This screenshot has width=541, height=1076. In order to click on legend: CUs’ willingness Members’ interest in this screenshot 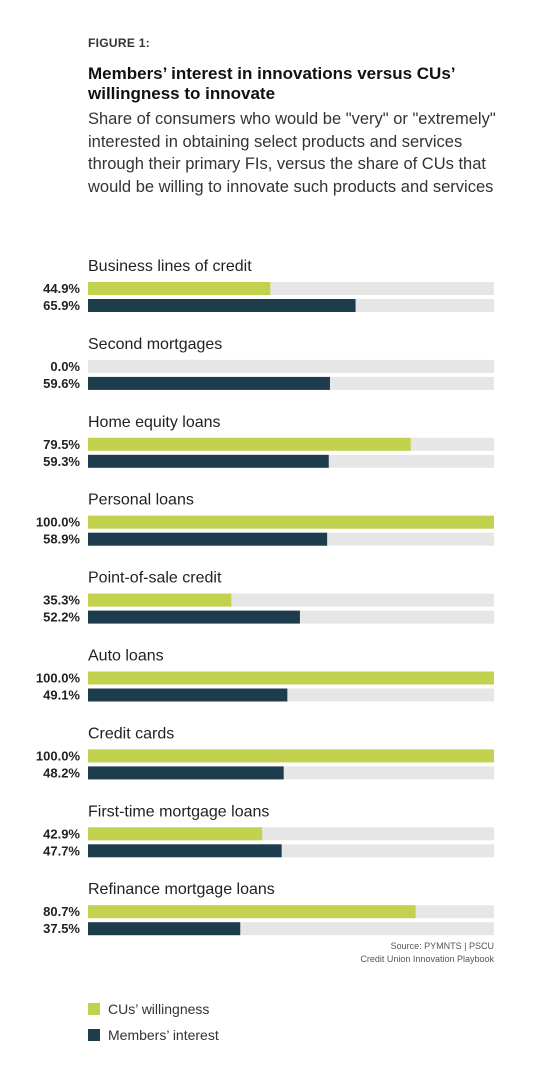, I will do `click(153, 1022)`.